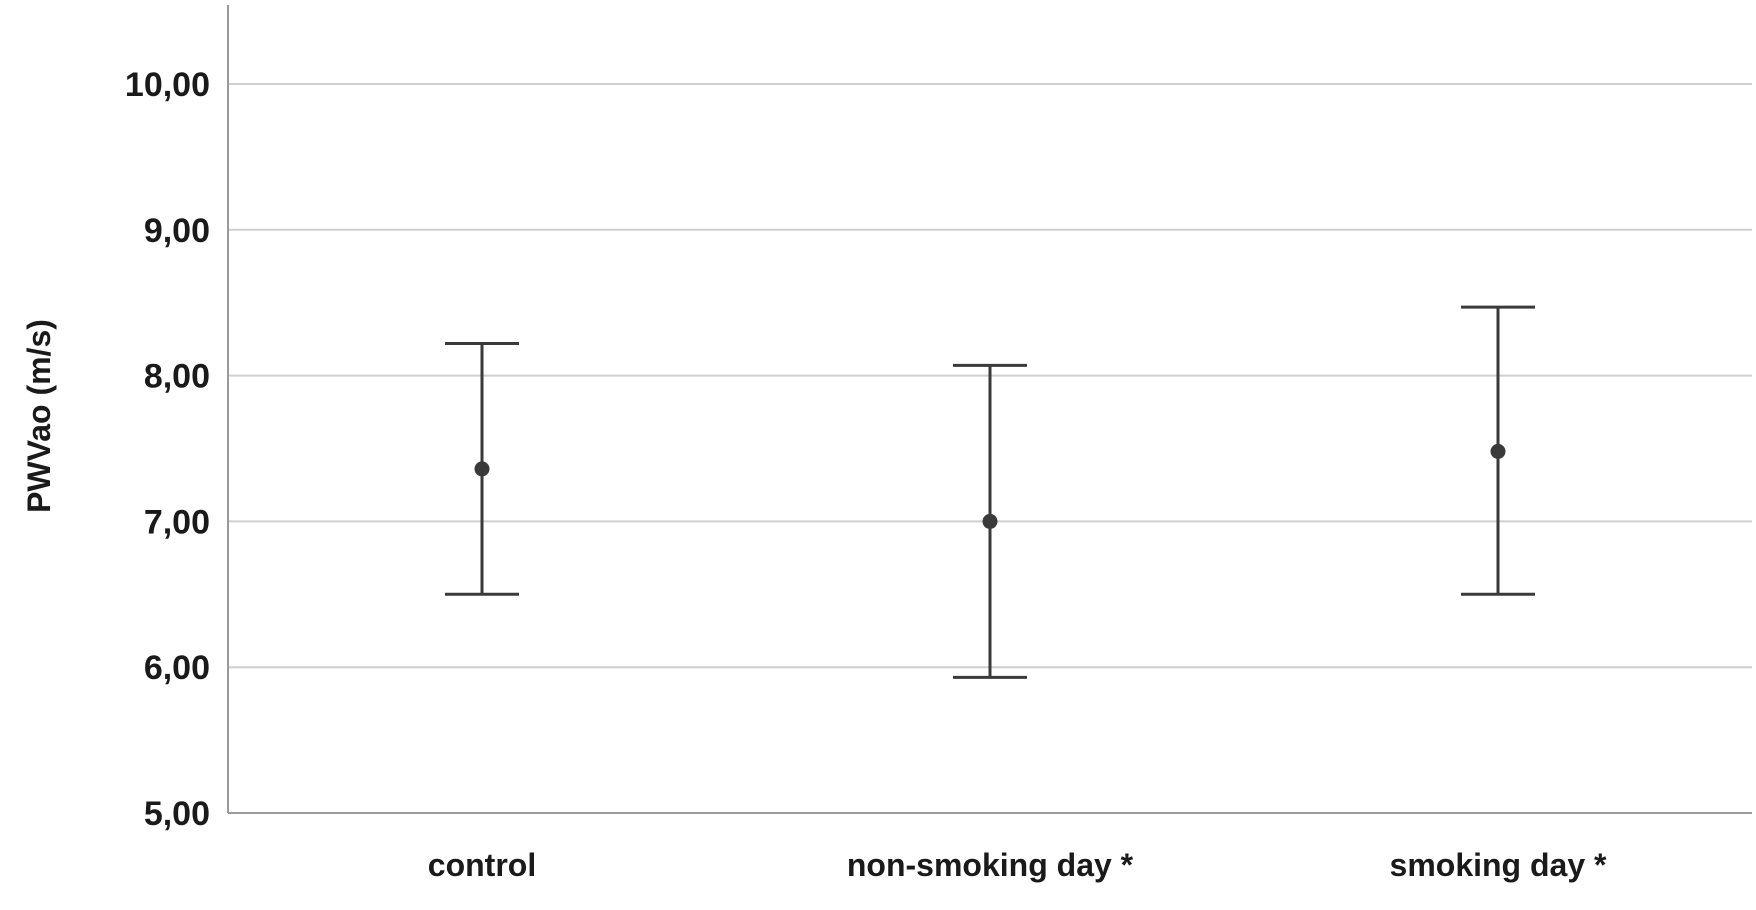 This screenshot has height=910, width=1756. Describe the element at coordinates (177, 668) in the screenshot. I see `y-tick-label: 6,00` at that location.